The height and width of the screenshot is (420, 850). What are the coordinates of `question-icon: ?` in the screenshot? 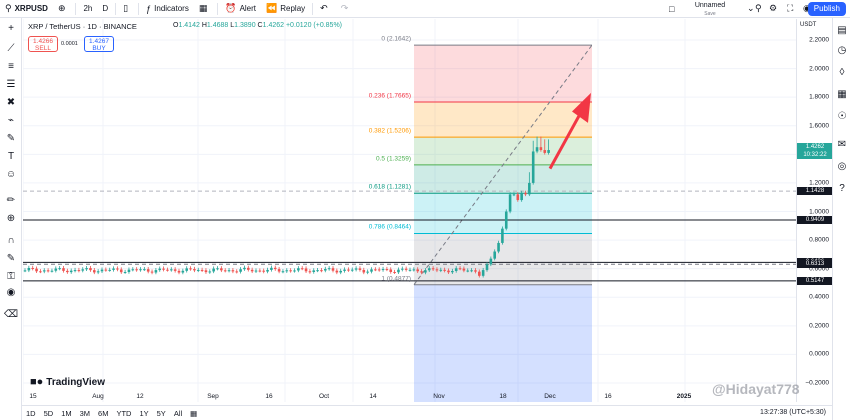 It's located at (842, 188).